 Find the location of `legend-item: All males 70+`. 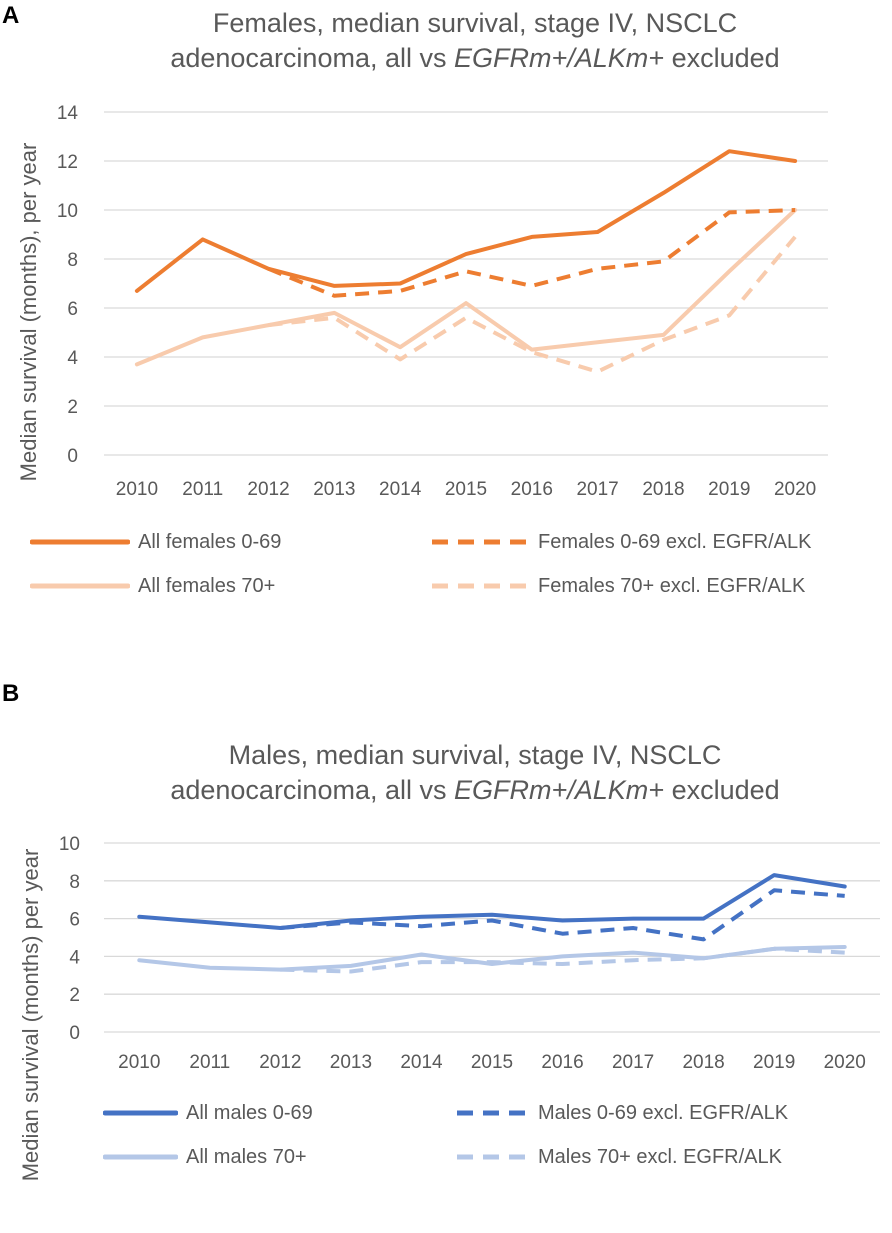

legend-item: All males 70+ is located at coordinates (205, 1157).